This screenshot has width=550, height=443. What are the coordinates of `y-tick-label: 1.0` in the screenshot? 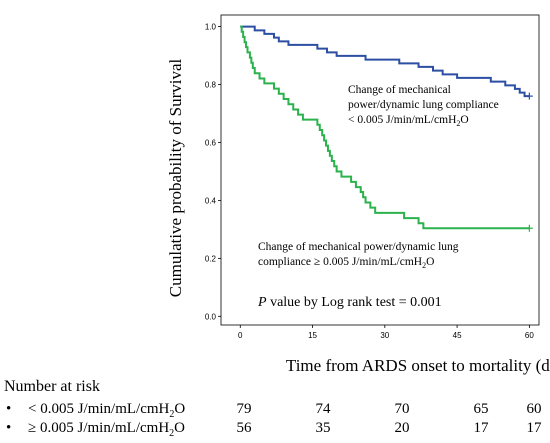 It's located at (211, 27).